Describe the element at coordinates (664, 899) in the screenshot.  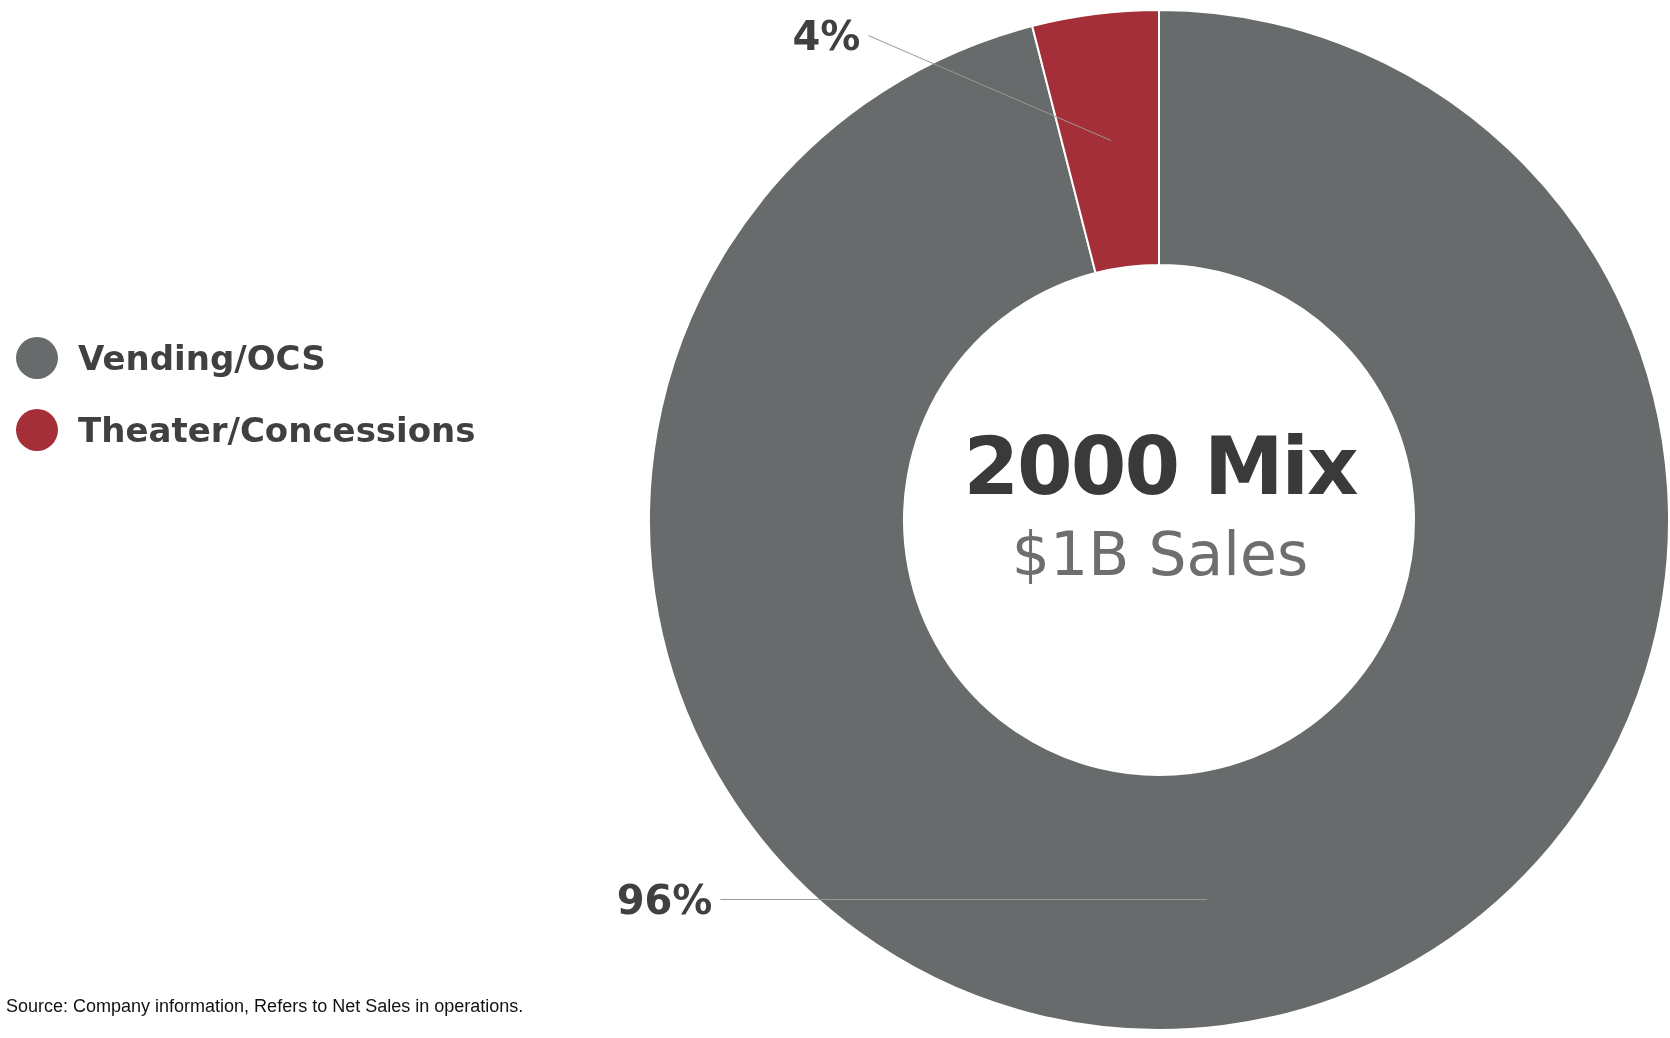
I see `data-label: 96%` at that location.